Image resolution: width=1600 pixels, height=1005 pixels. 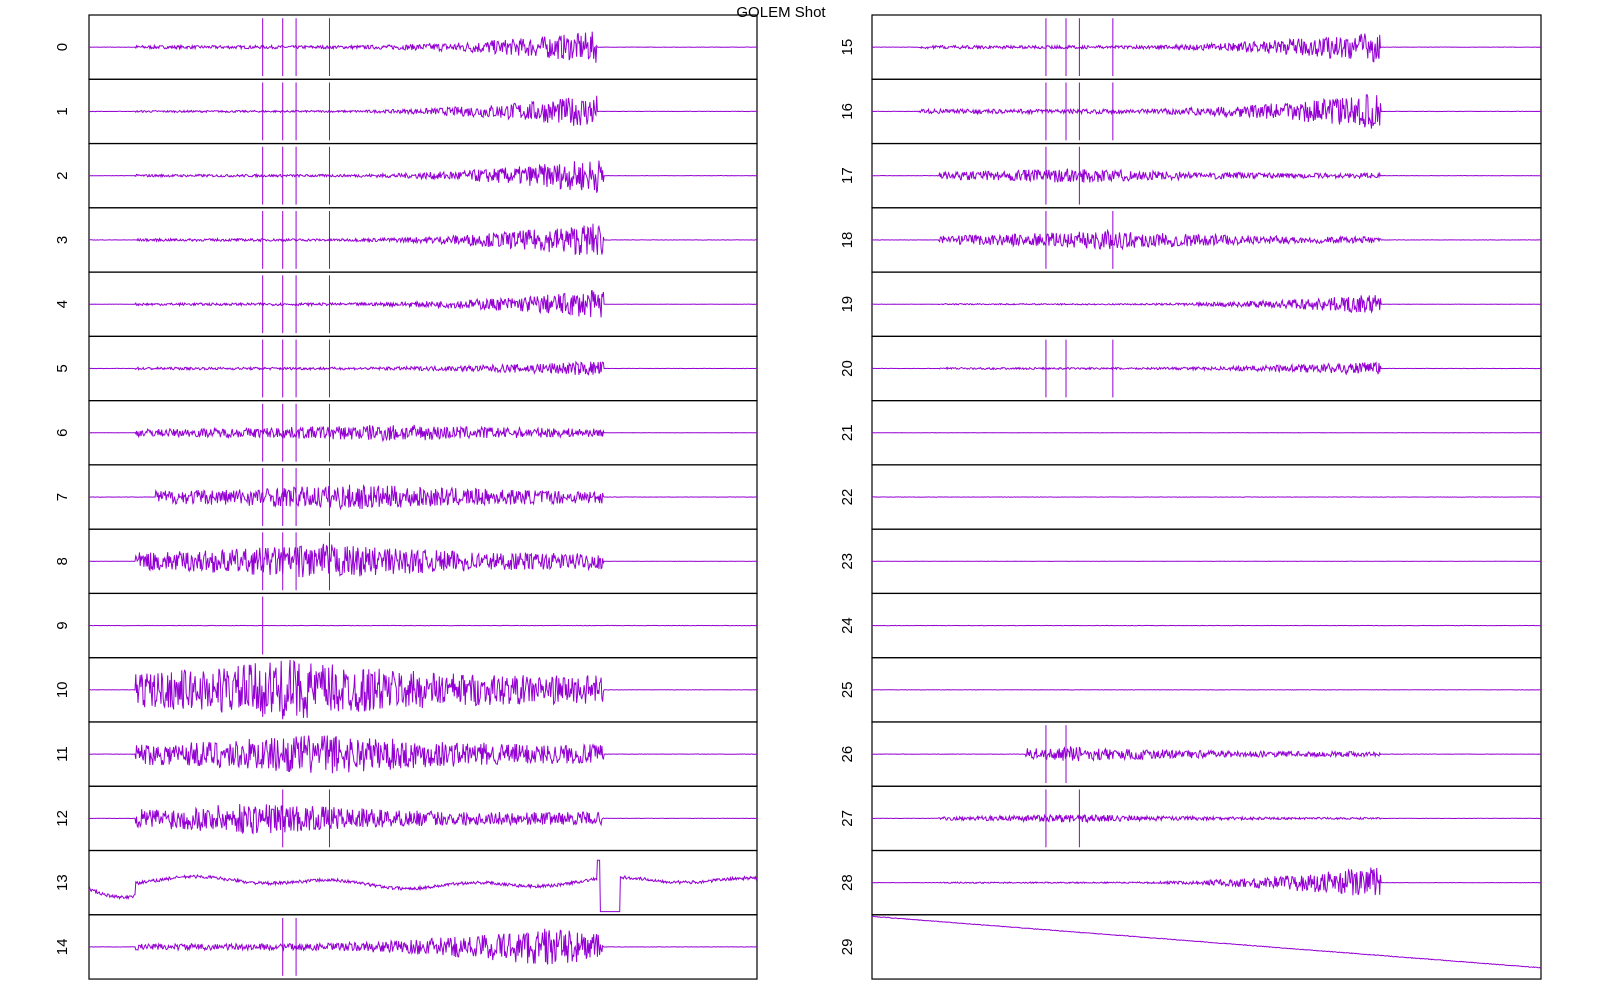 What do you see at coordinates (847, 818) in the screenshot?
I see `panel-label: 27` at bounding box center [847, 818].